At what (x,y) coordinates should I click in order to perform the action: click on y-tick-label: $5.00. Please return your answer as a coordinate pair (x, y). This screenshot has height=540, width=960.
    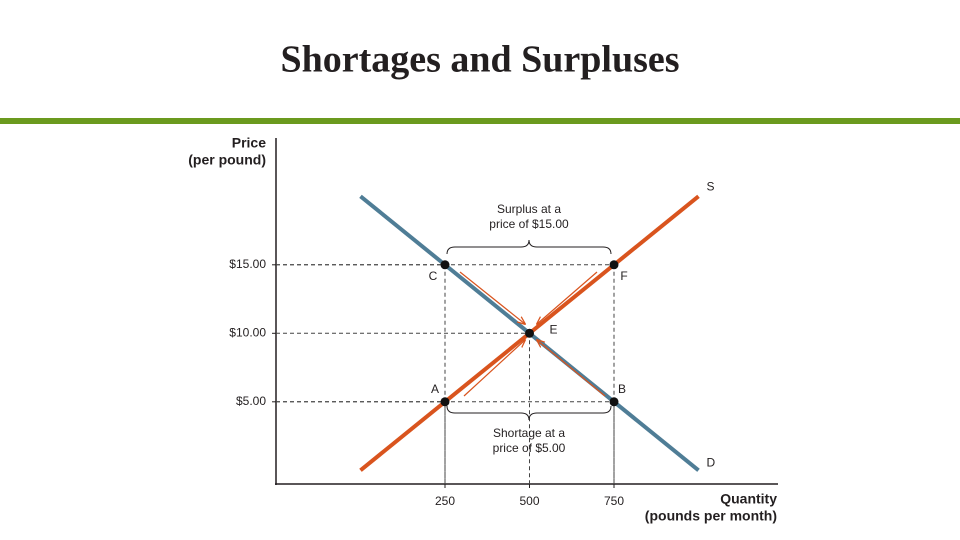
    Looking at the image, I should click on (251, 401).